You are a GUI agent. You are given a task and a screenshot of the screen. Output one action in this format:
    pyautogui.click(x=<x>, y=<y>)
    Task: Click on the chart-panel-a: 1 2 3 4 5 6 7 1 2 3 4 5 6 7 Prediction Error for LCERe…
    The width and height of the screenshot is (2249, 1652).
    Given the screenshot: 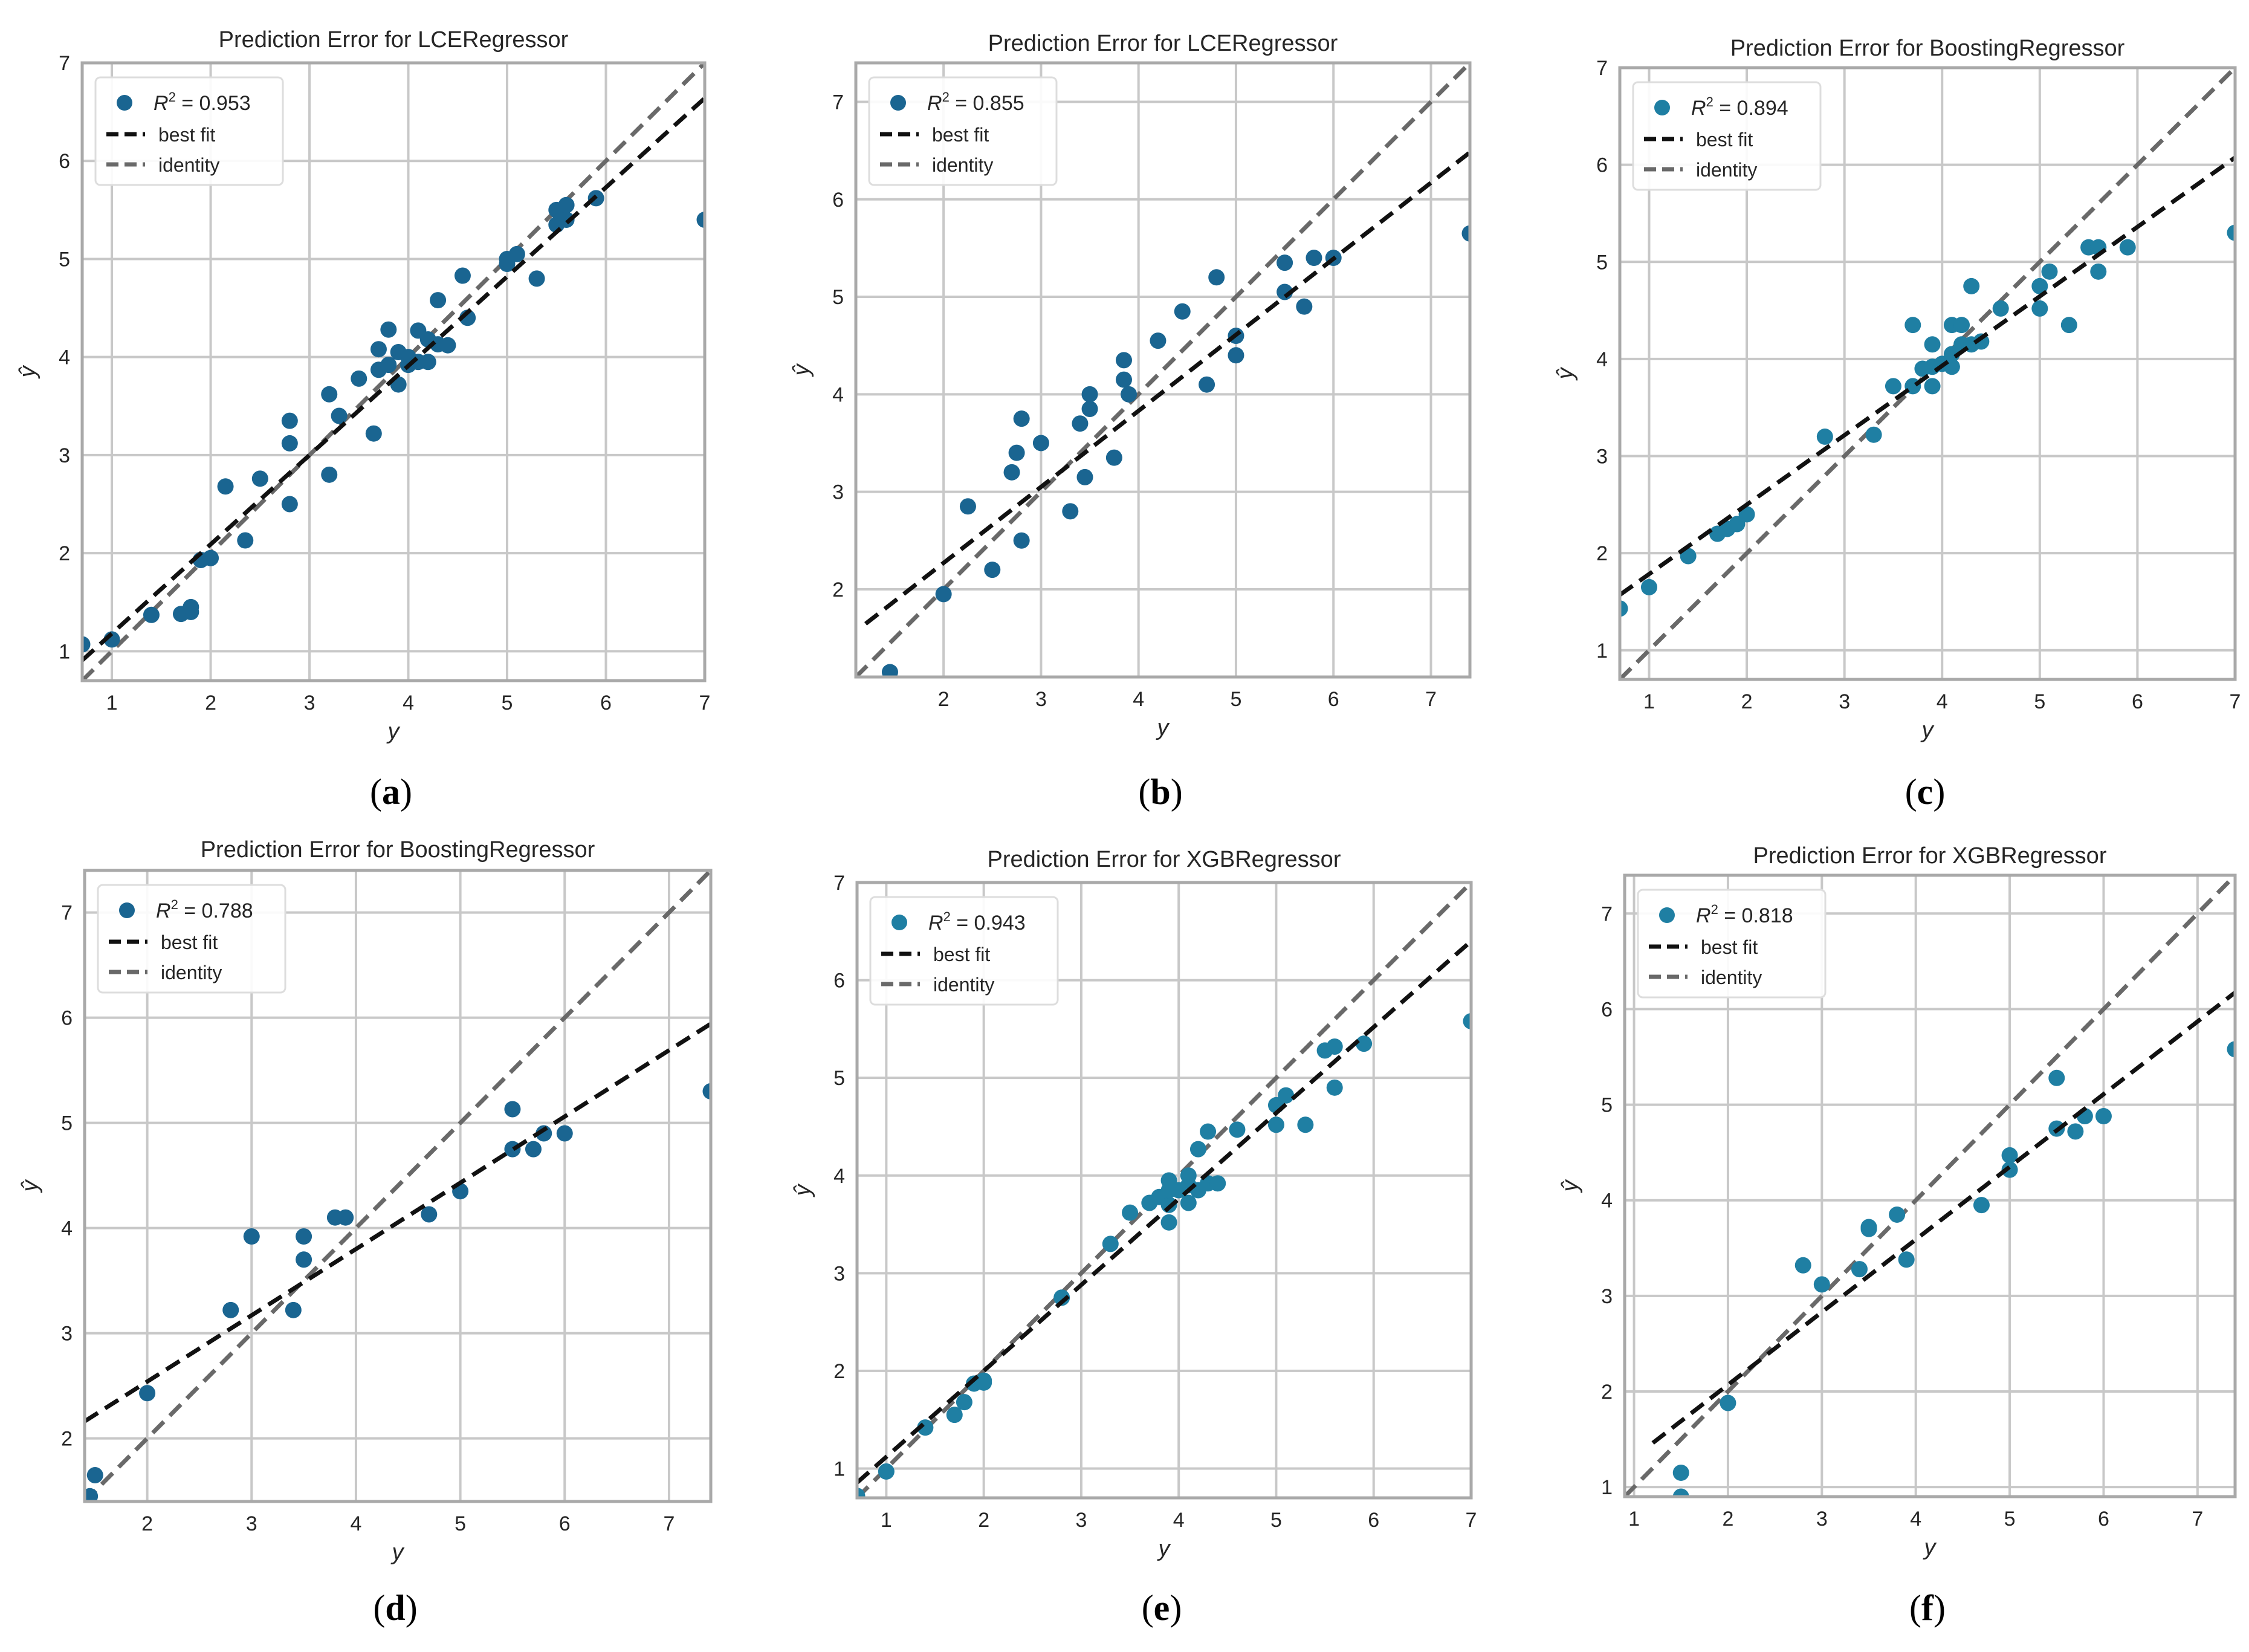 What is the action you would take?
    pyautogui.click(x=363, y=420)
    